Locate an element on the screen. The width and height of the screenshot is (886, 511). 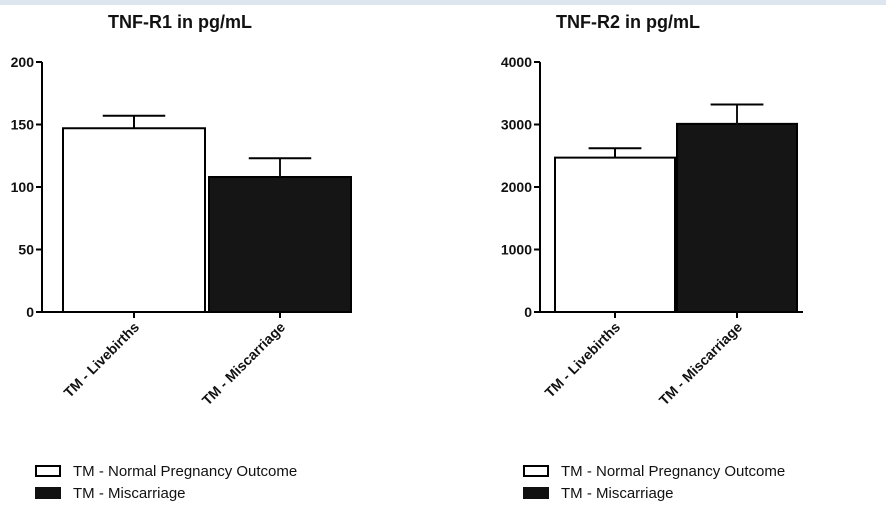
y-tick-label: 4000 is located at coordinates (516, 62).